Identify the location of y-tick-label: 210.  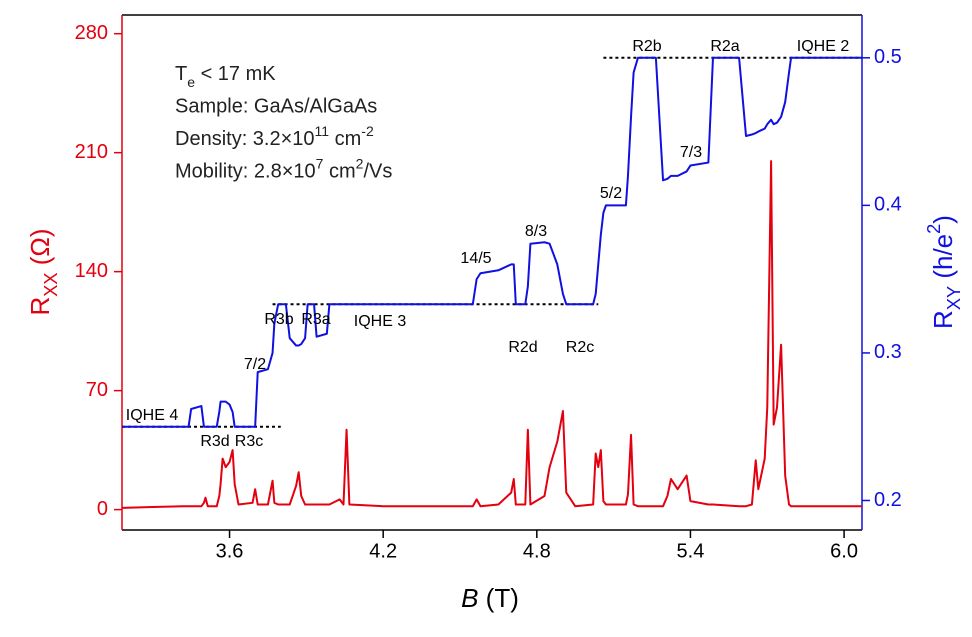
(91, 152).